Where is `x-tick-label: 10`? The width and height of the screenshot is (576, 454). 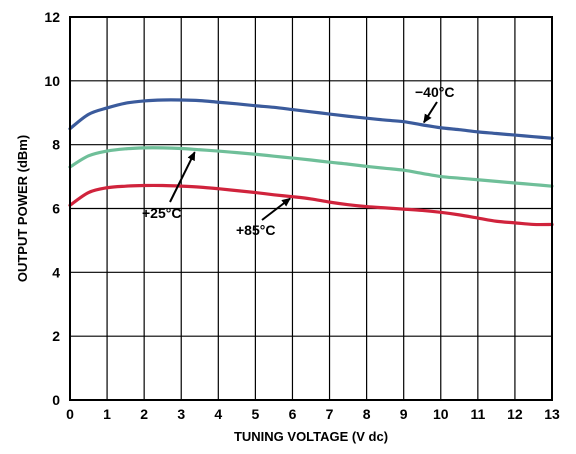 x-tick-label: 10 is located at coordinates (441, 414).